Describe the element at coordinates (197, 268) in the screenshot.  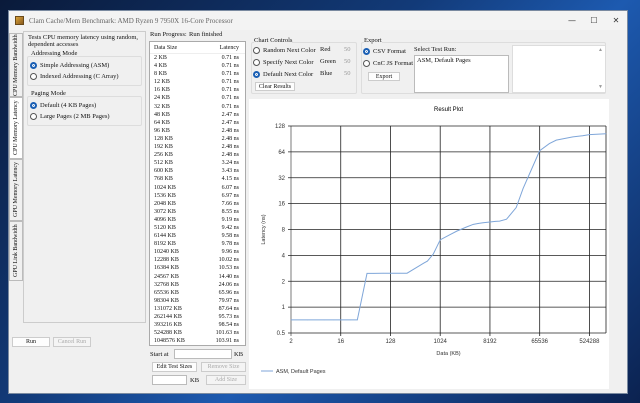
I see `result-row: 16384 KB 10.53 ns` at that location.